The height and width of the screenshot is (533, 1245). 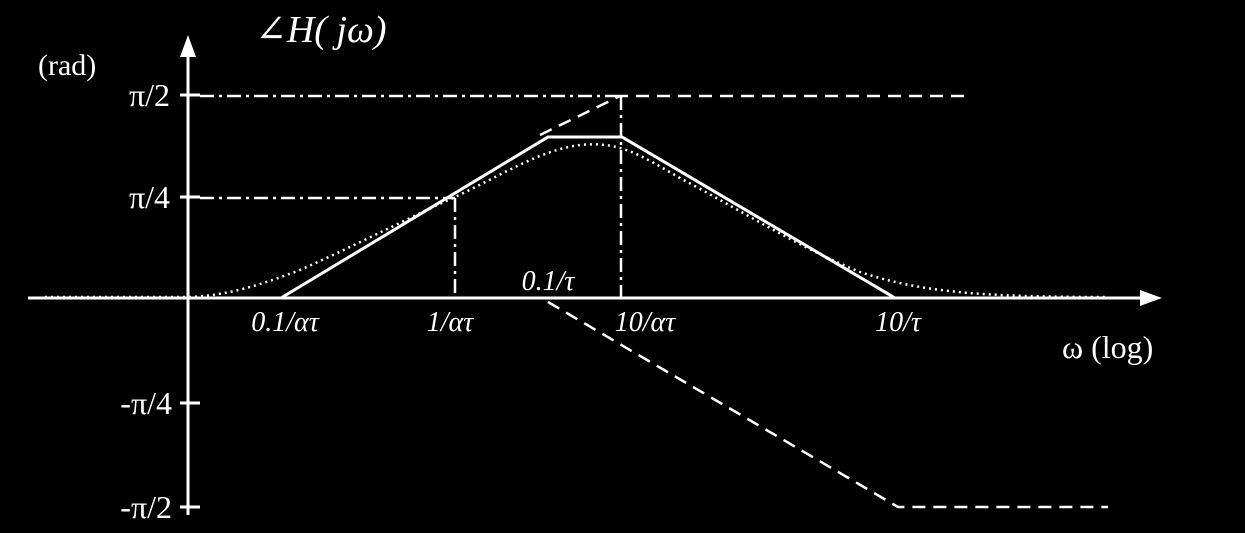 I want to click on x-label-0-1-tau: 0.1/τ, so click(x=549, y=281).